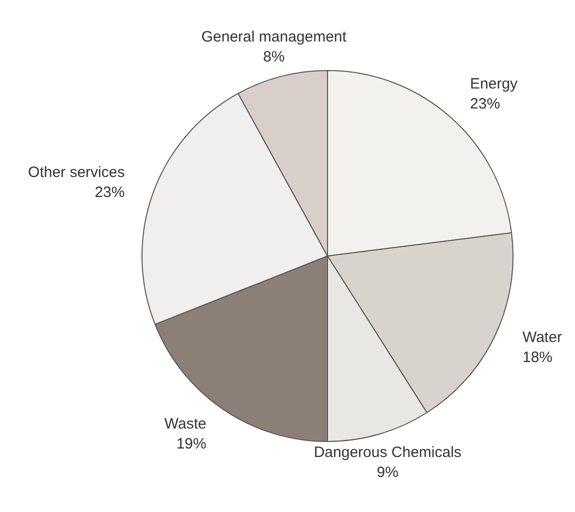 This screenshot has height=512, width=575. I want to click on slice-label: Water, so click(542, 337).